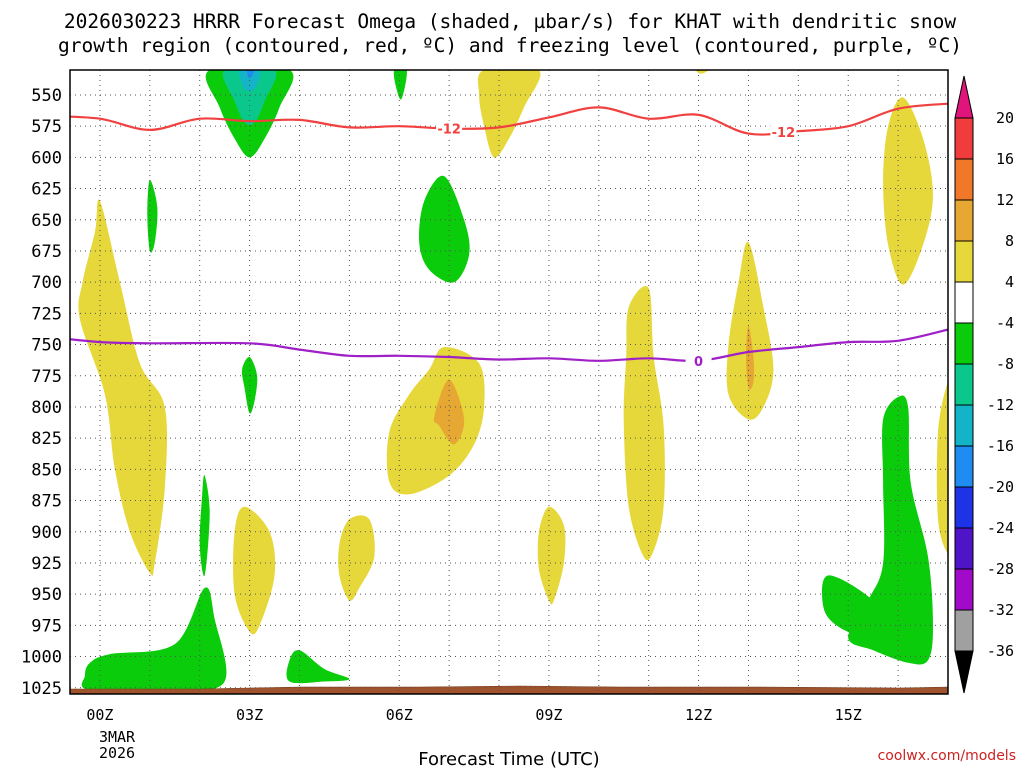 Image resolution: width=1024 pixels, height=768 pixels. I want to click on colorbar-tick-label: -36, so click(1000, 651).